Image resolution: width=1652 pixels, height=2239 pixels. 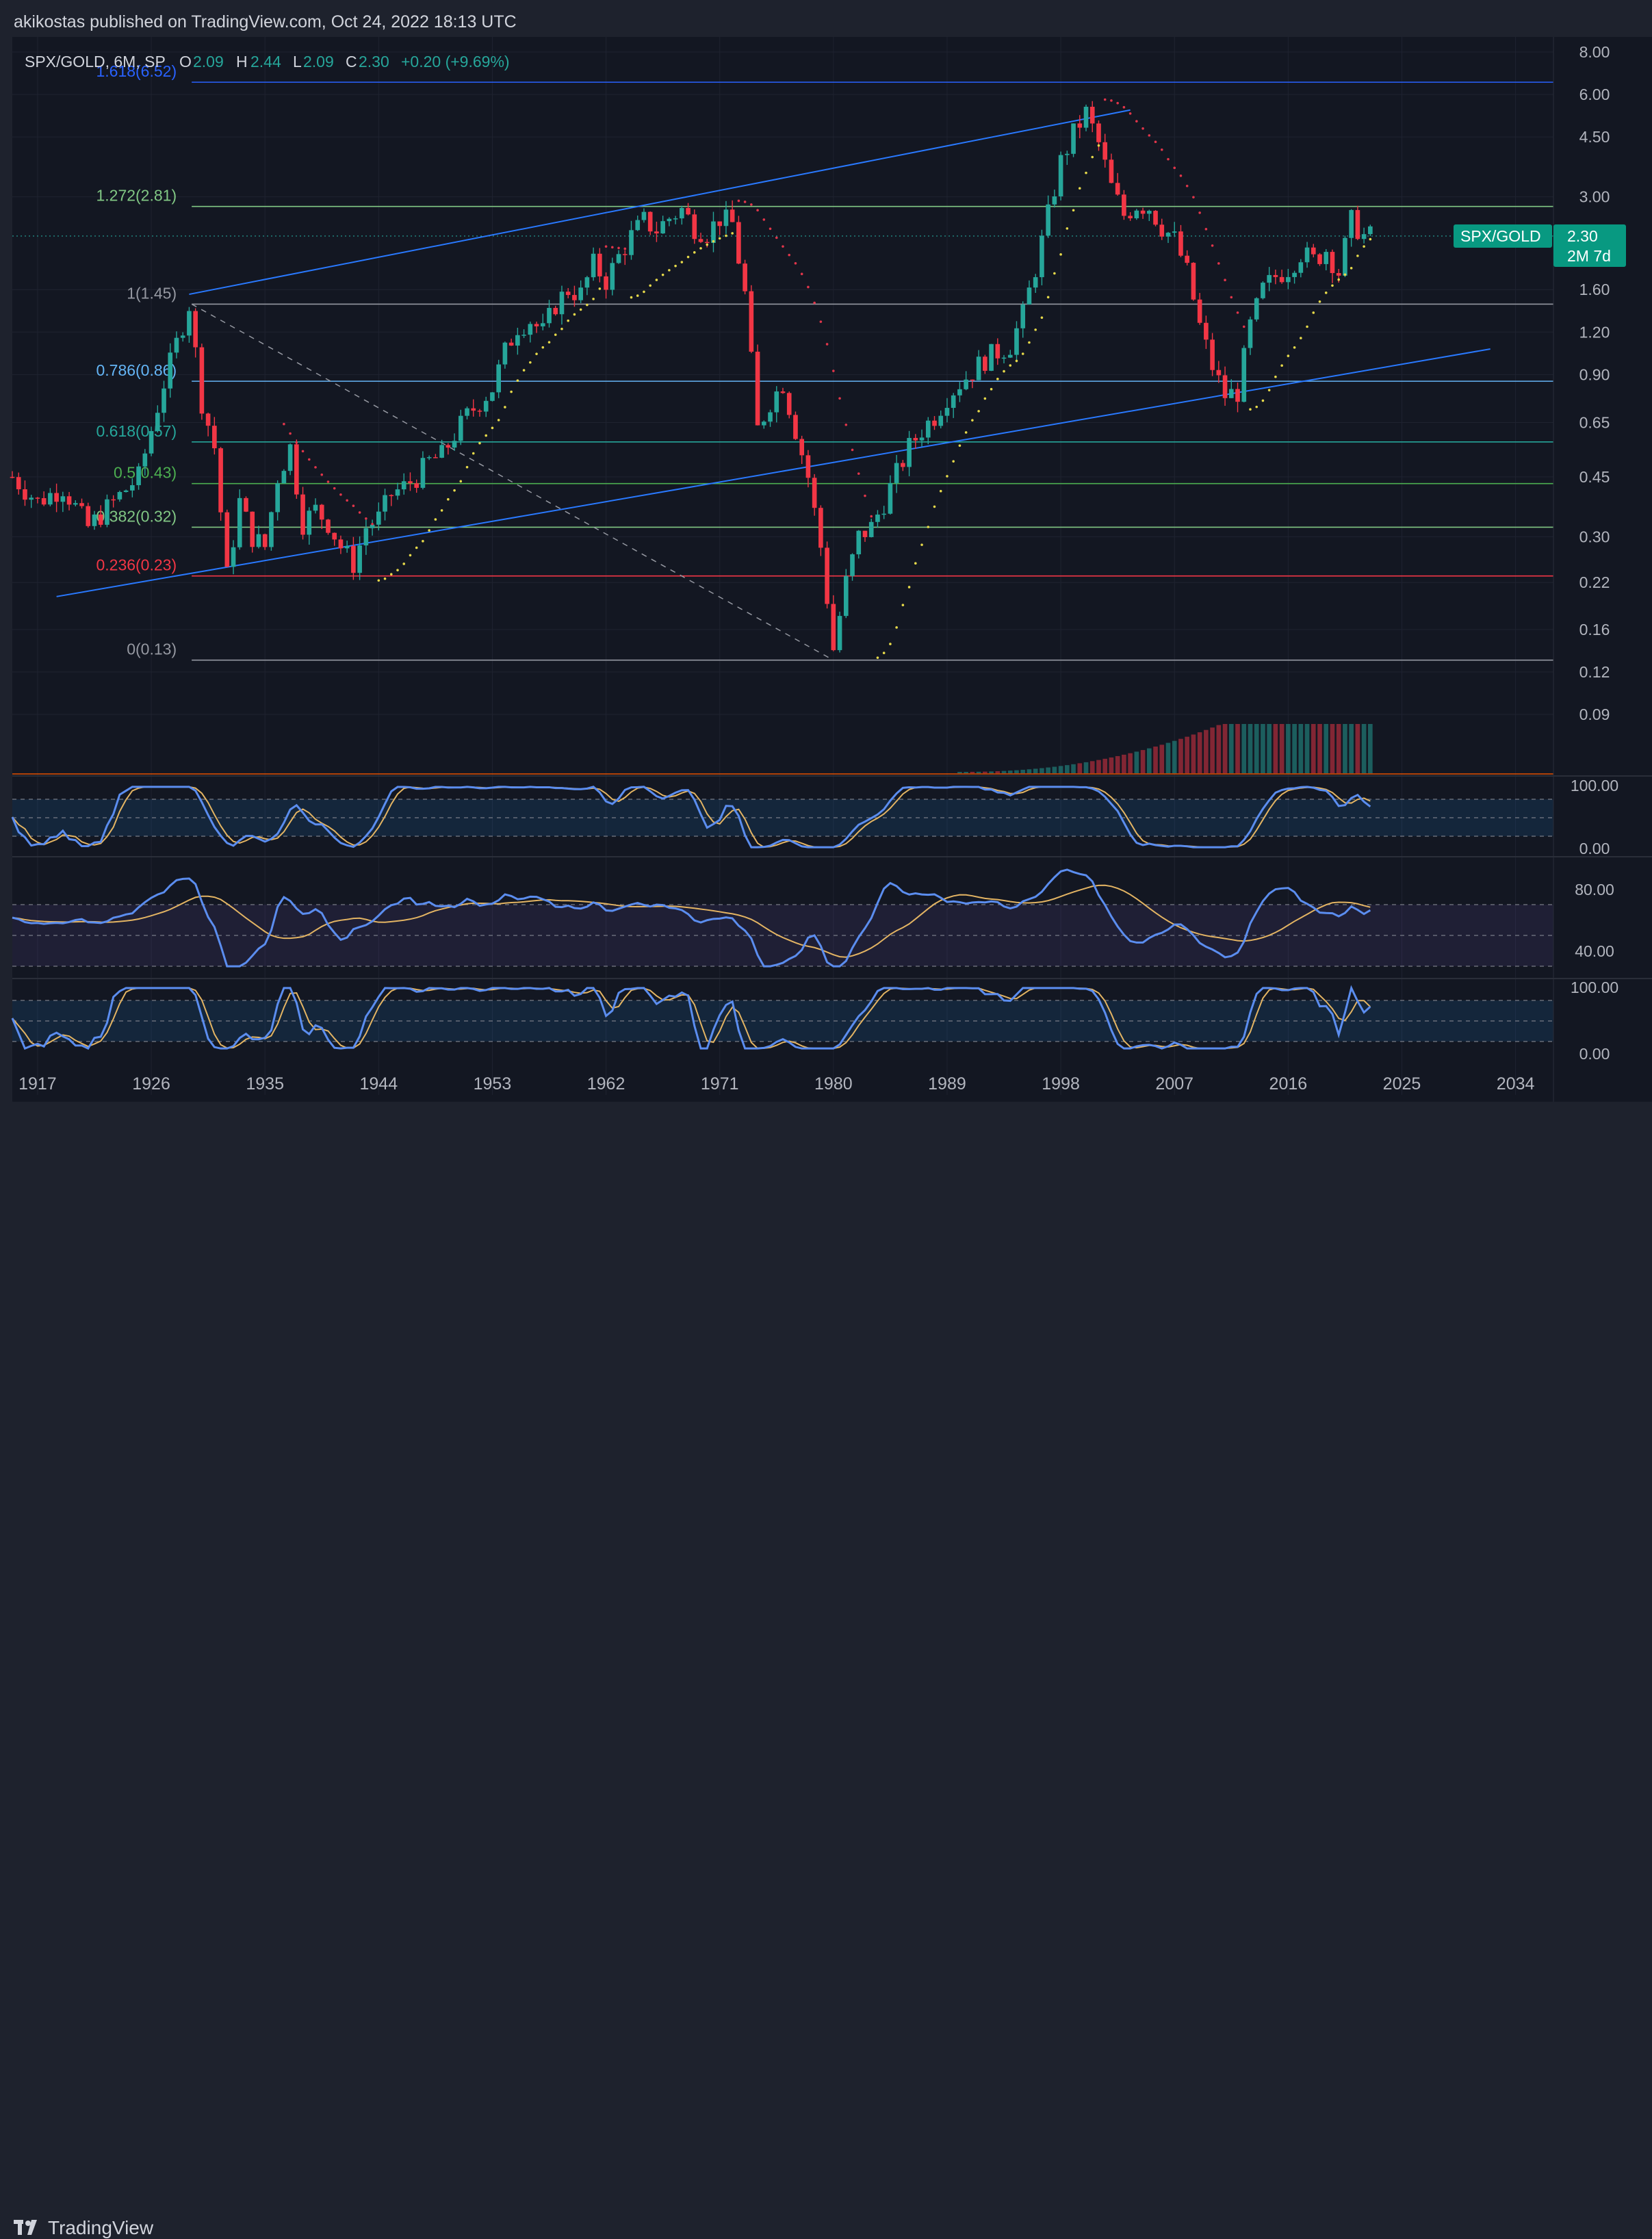 What do you see at coordinates (660, 202) in the screenshot?
I see `channel-upper-line` at bounding box center [660, 202].